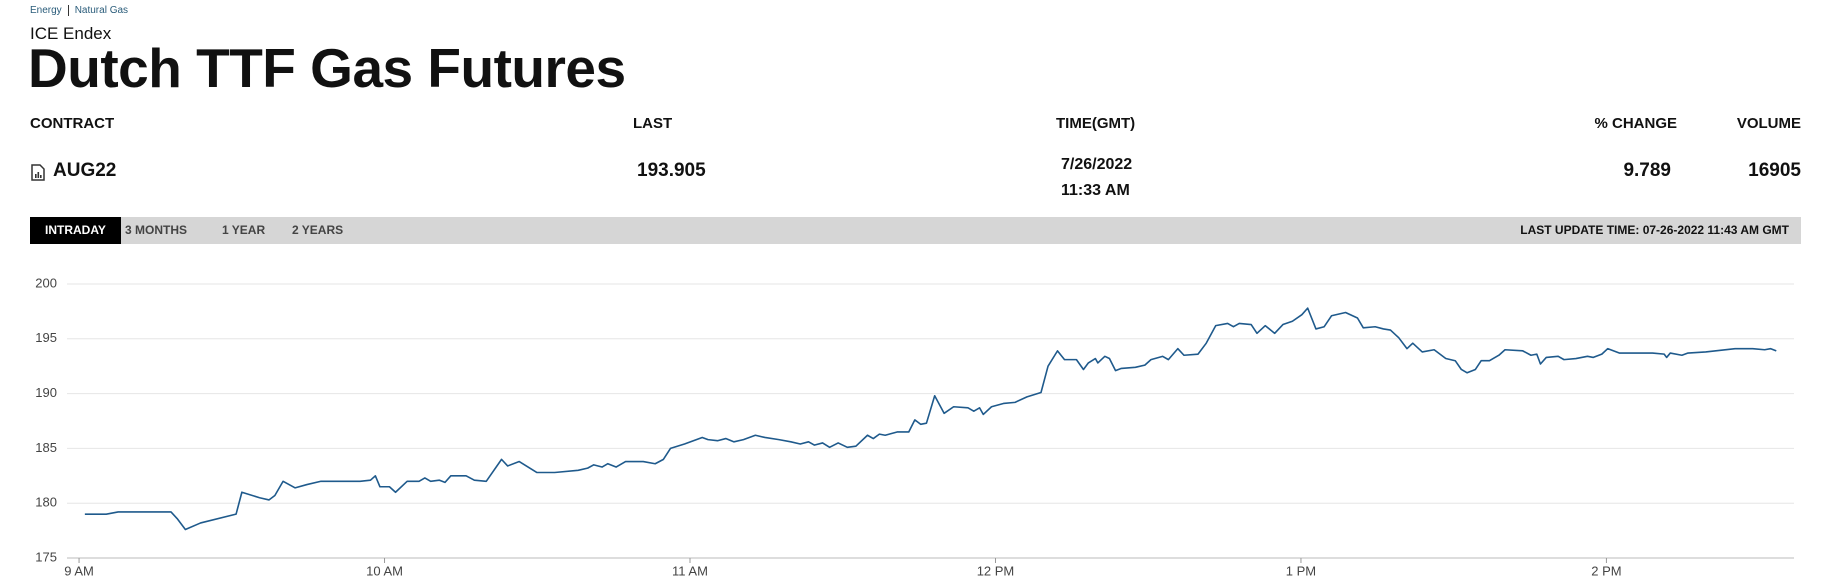 The image size is (1827, 579). Describe the element at coordinates (996, 570) in the screenshot. I see `x-tick-label: 12 PM` at that location.